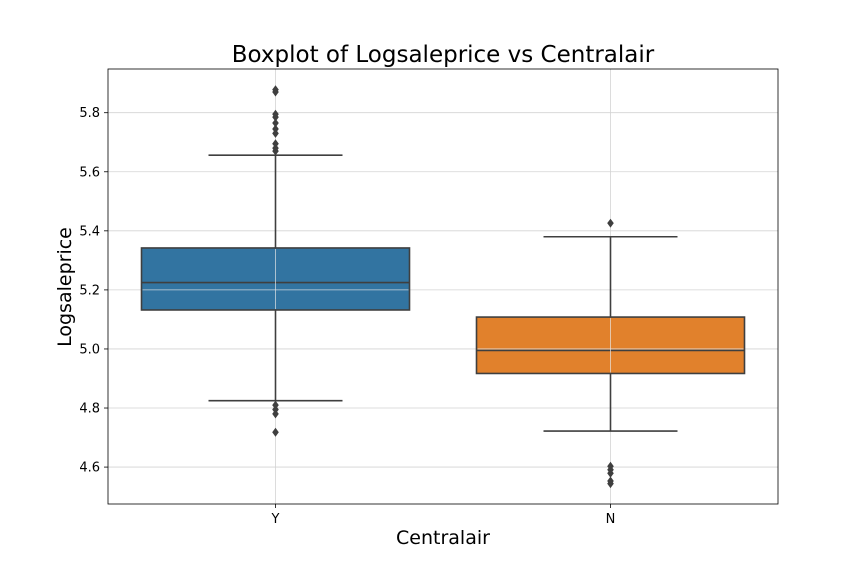 The height and width of the screenshot is (576, 864). Describe the element at coordinates (89, 409) in the screenshot. I see `y-tick-label: 4.8` at that location.